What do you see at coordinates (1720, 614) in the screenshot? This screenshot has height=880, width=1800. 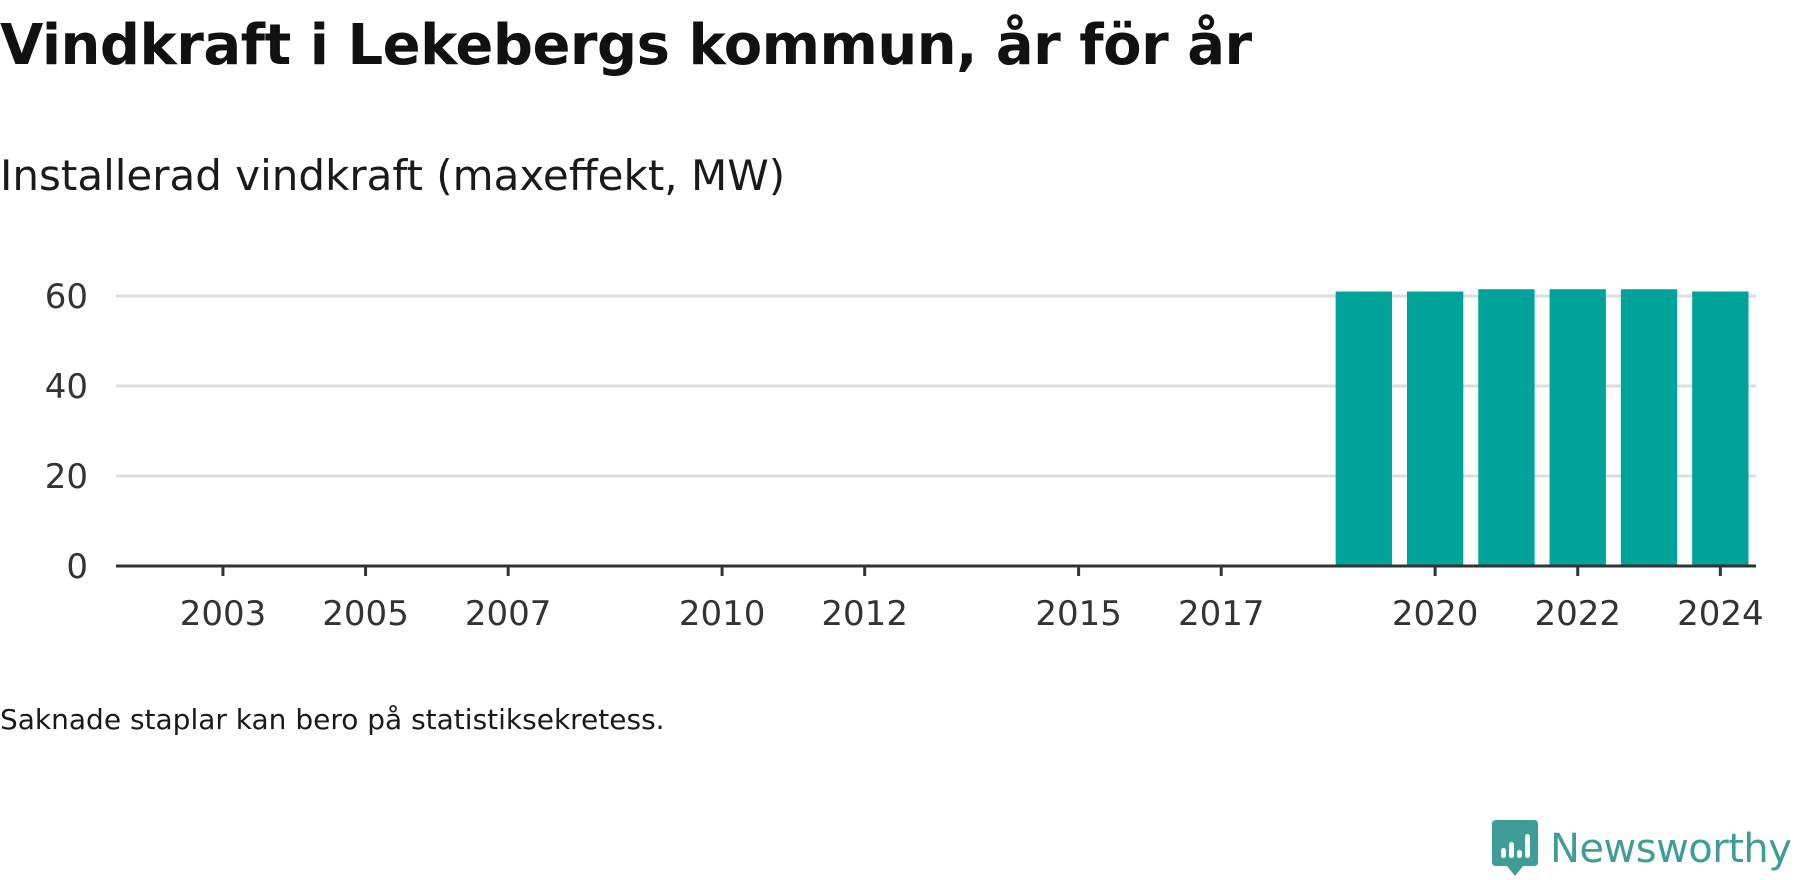 I see `x-tick-label-2024: 2024` at bounding box center [1720, 614].